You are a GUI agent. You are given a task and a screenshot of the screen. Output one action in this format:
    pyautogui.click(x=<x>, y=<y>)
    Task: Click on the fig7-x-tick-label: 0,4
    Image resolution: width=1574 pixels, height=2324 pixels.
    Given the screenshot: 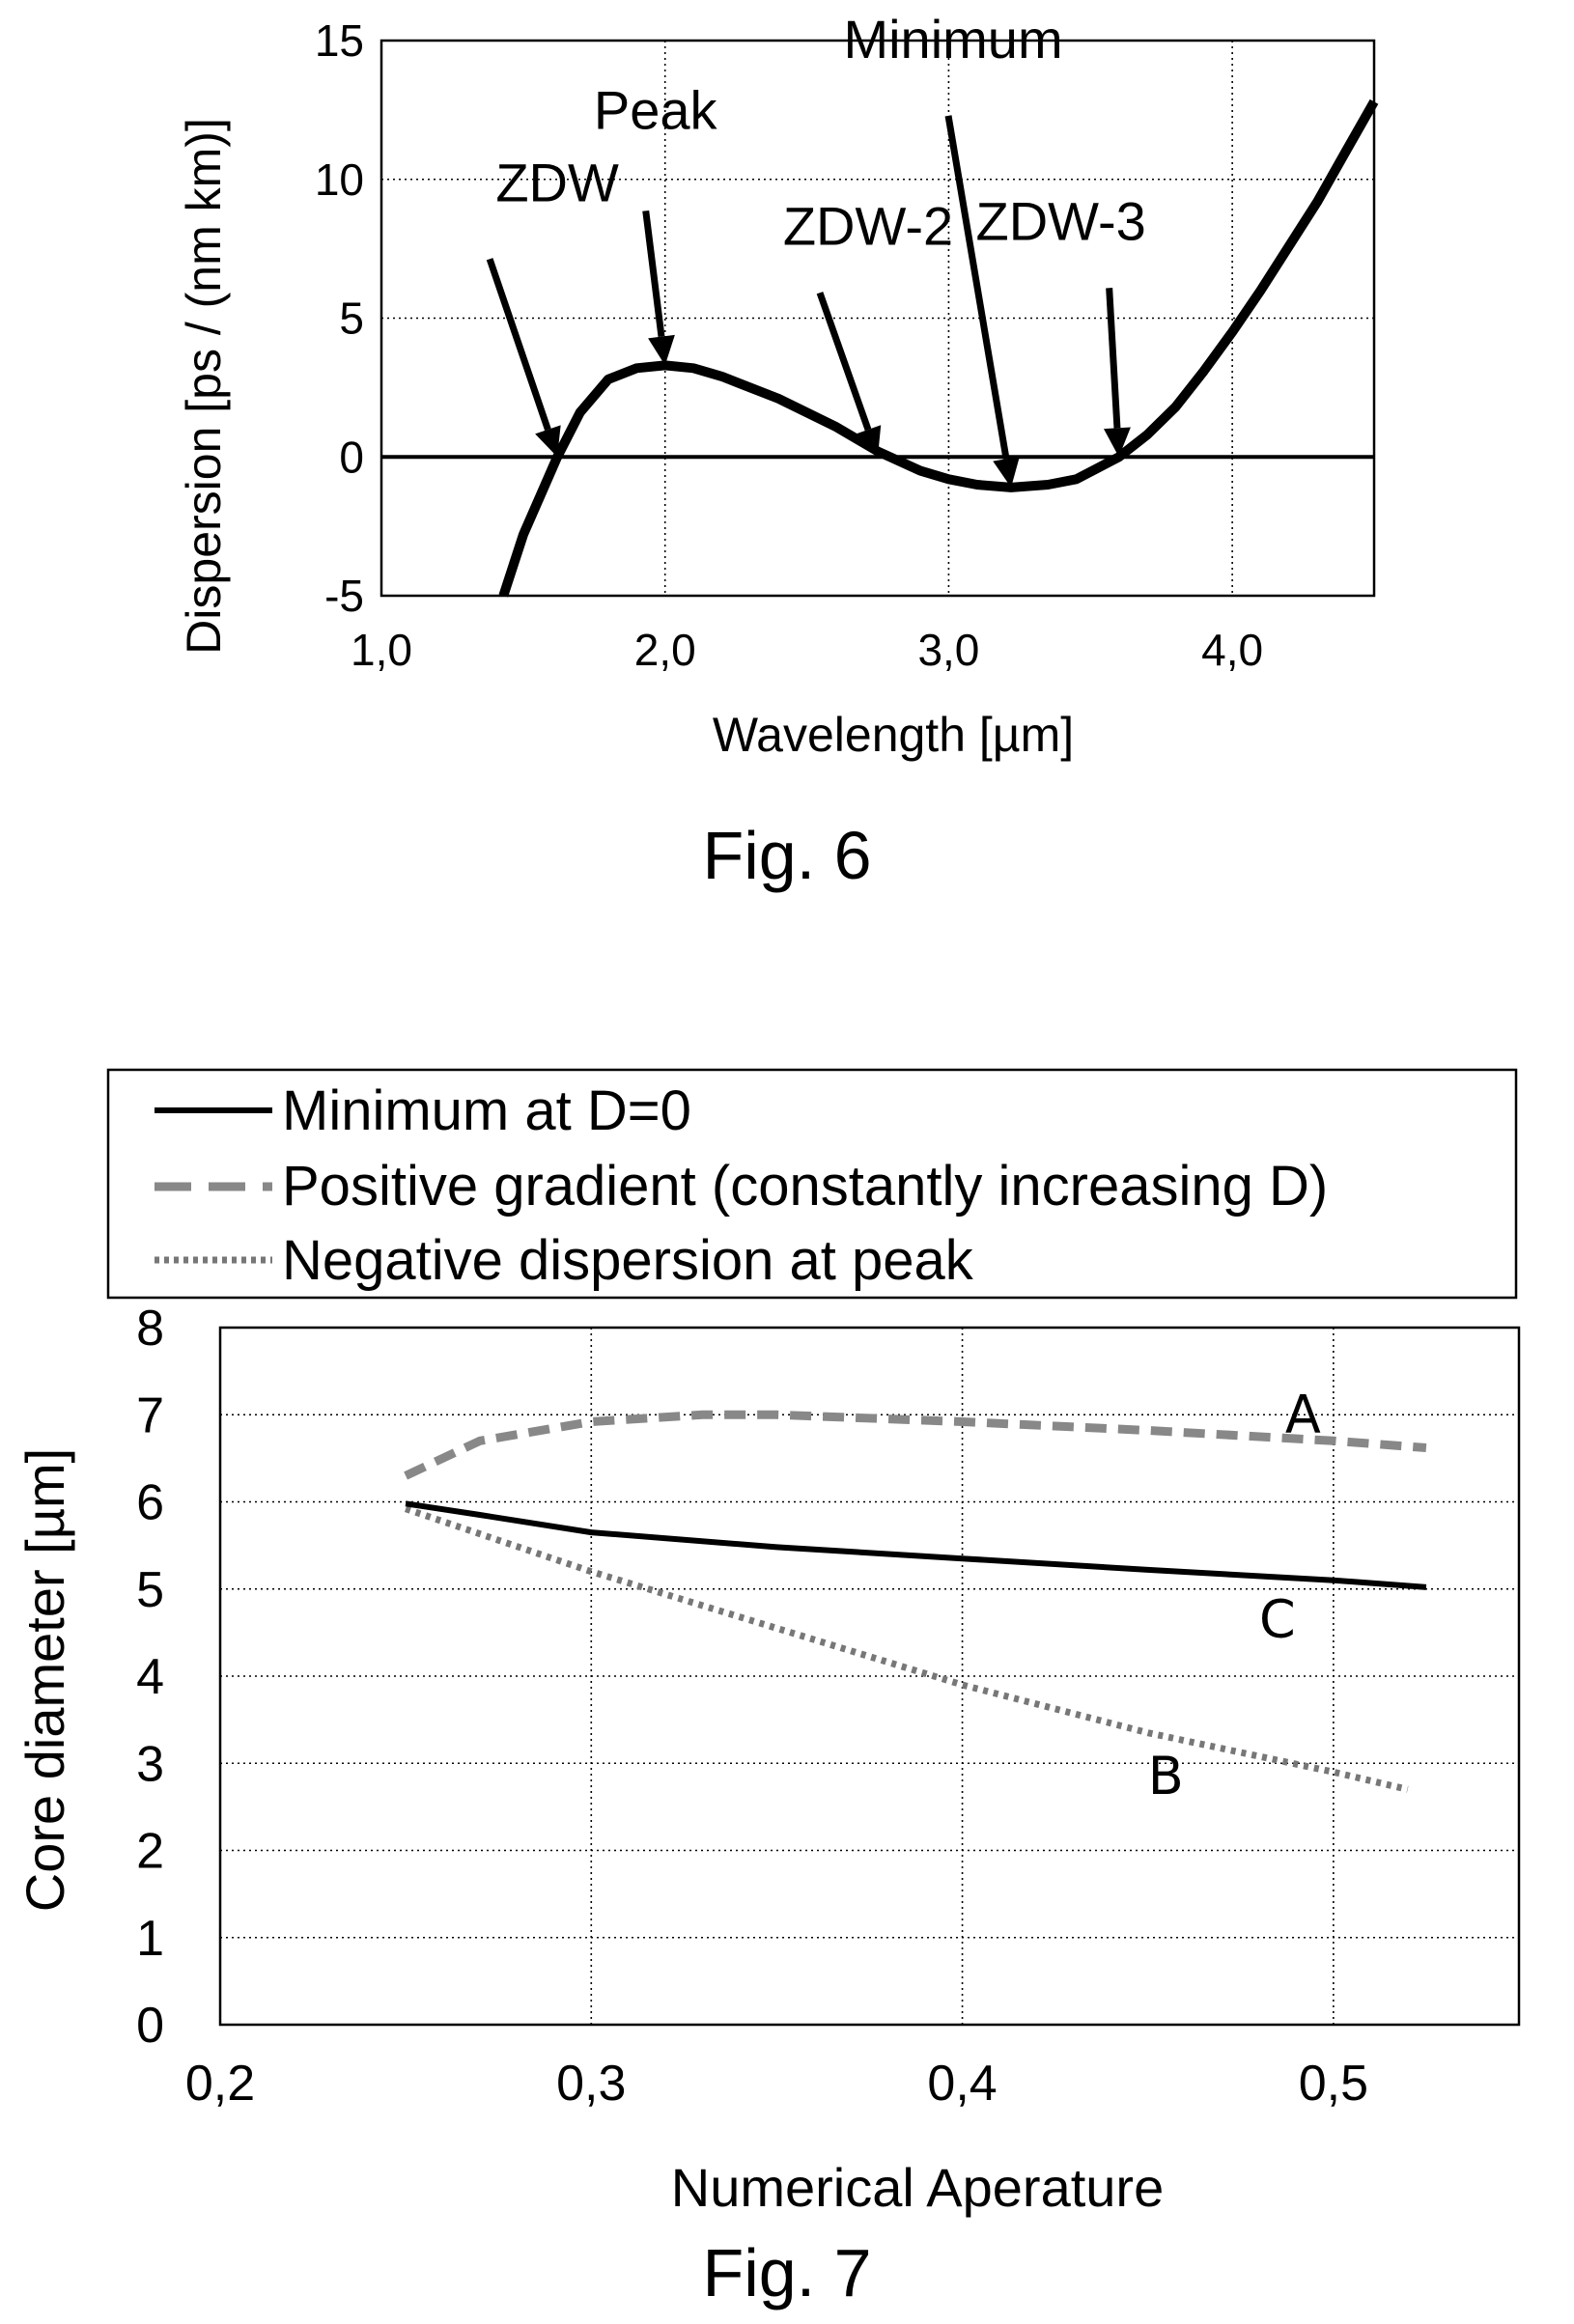 What is the action you would take?
    pyautogui.click(x=962, y=2084)
    